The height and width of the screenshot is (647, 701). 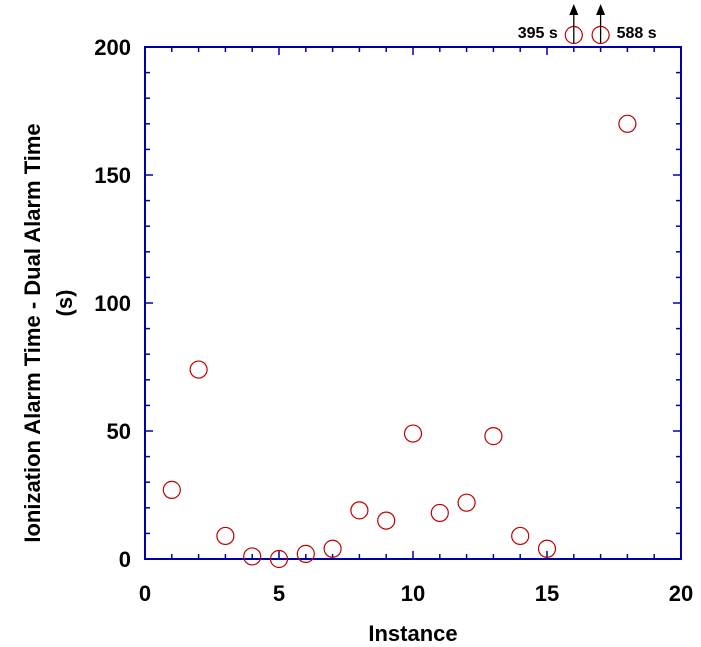 What do you see at coordinates (64, 303) in the screenshot?
I see `y-axis-label-line2: (s)` at bounding box center [64, 303].